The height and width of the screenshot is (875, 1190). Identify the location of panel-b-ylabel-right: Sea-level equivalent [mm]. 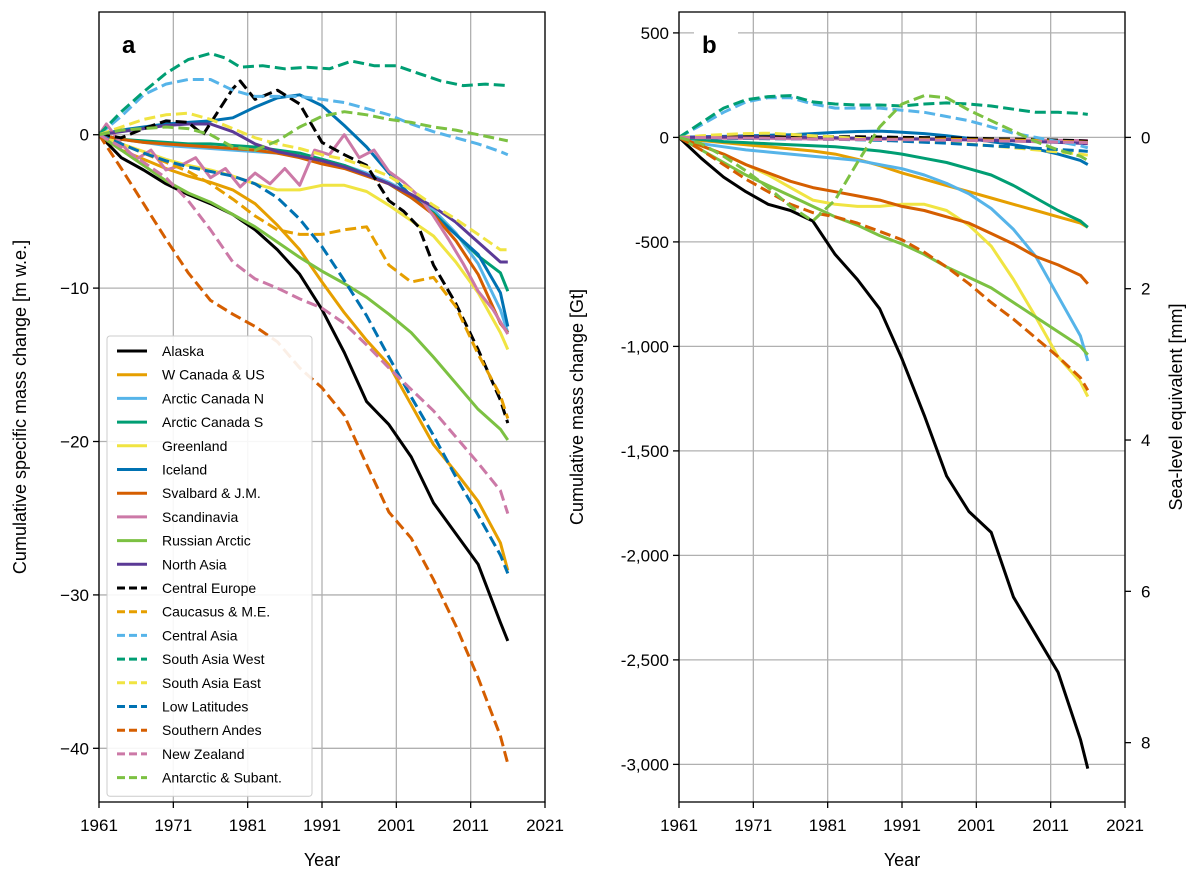
(1176, 406).